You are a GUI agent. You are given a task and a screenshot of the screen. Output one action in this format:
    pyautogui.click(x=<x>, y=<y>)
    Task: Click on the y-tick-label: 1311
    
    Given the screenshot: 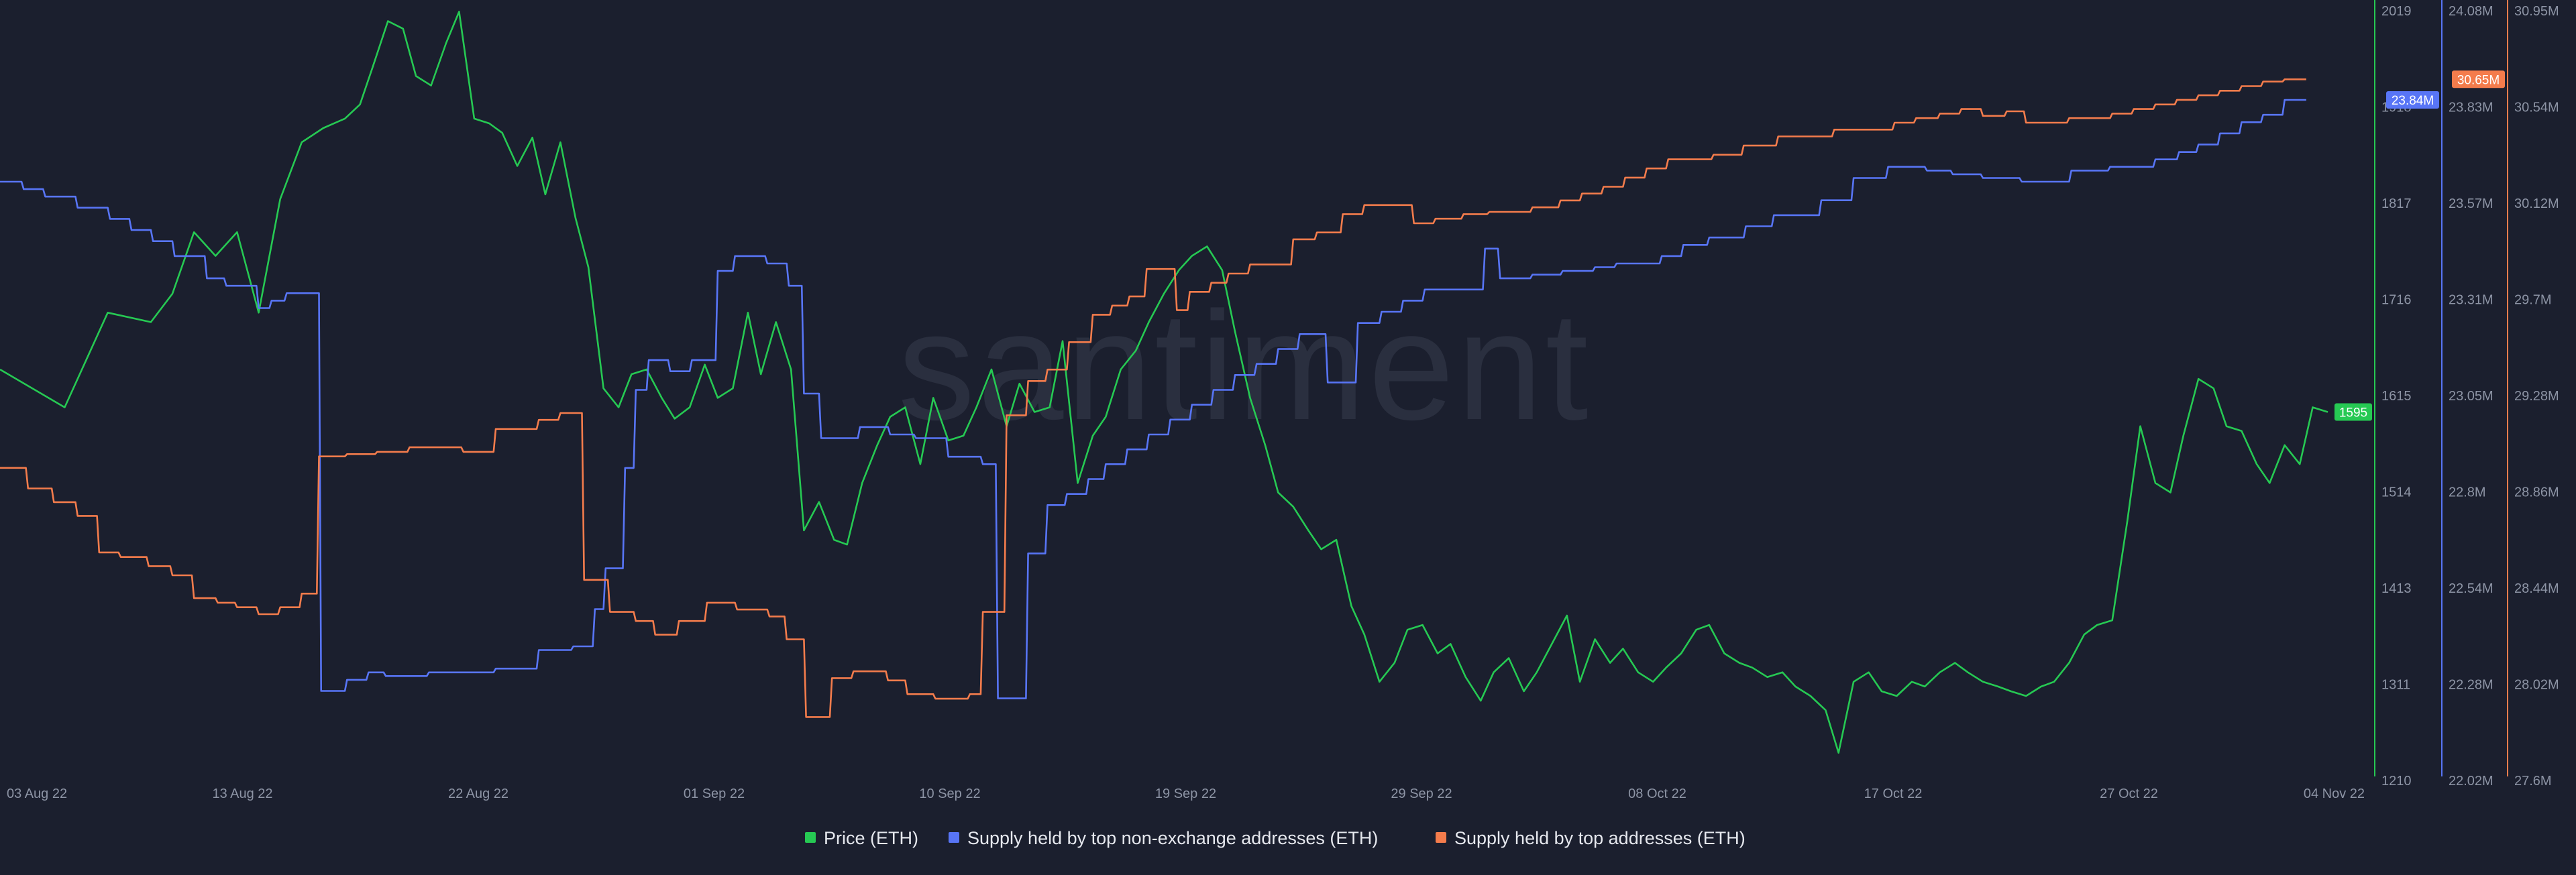 What is the action you would take?
    pyautogui.click(x=2395, y=685)
    